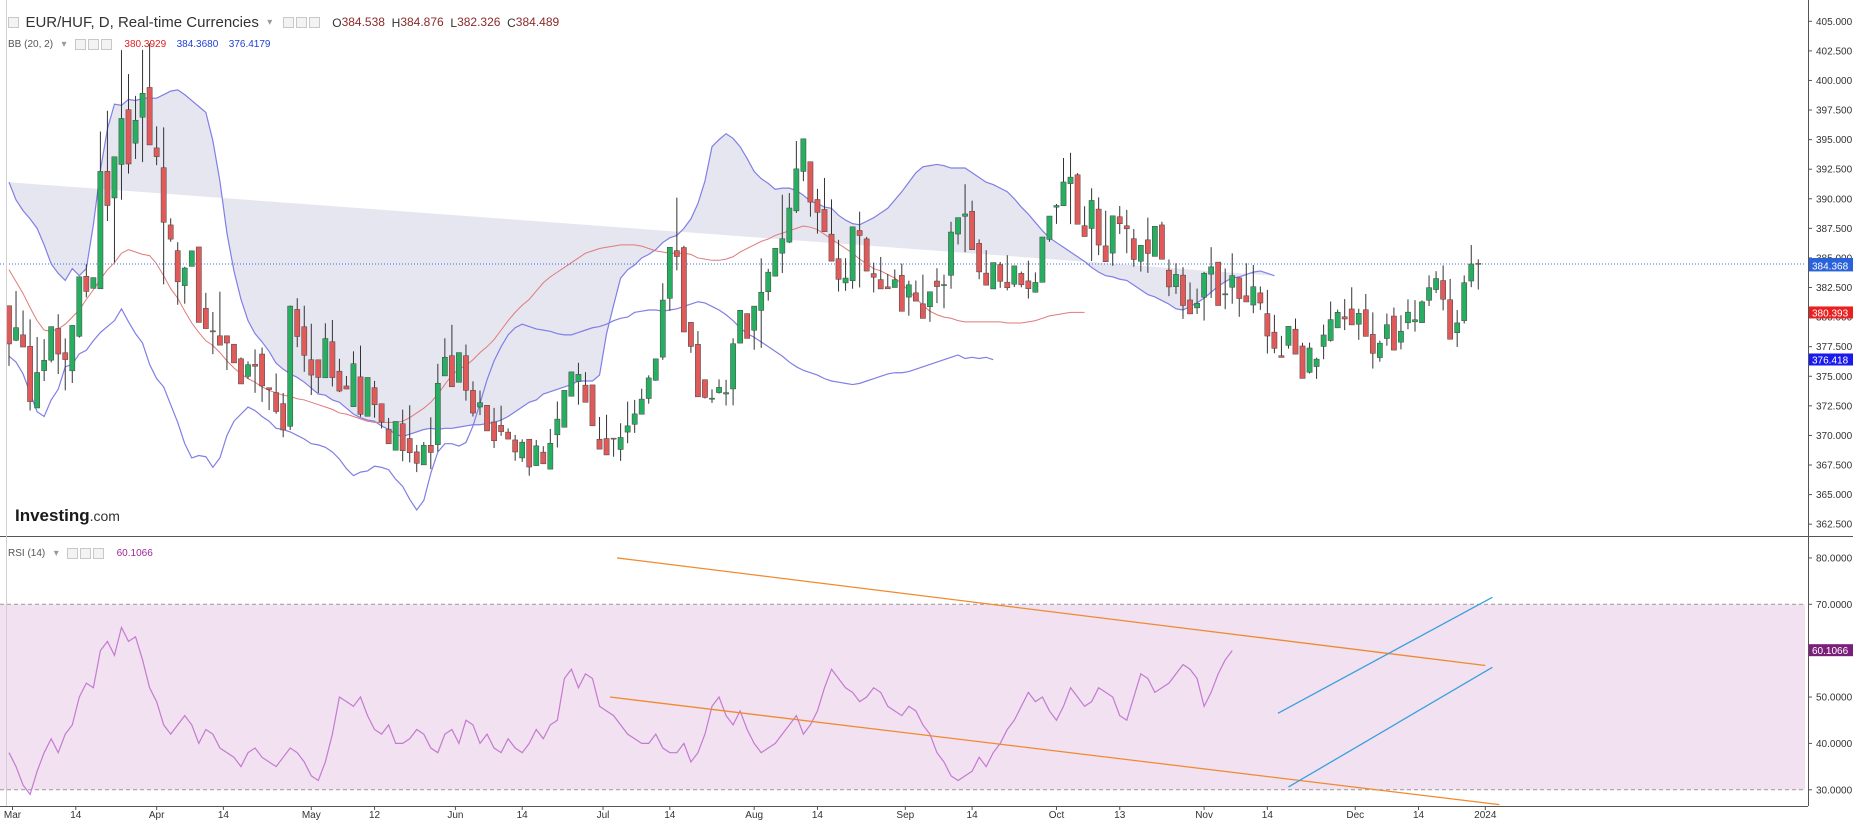 This screenshot has height=820, width=1853. I want to click on bb-settings-icon, so click(93, 45).